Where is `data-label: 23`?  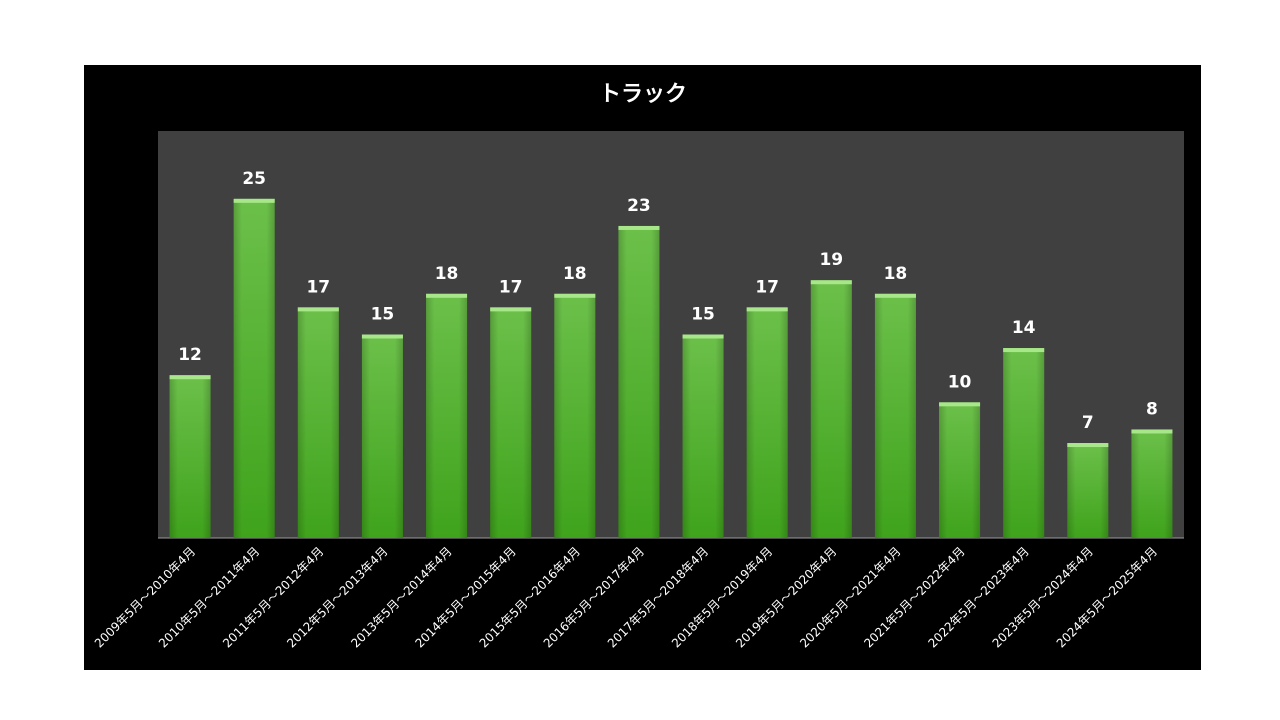 data-label: 23 is located at coordinates (639, 206).